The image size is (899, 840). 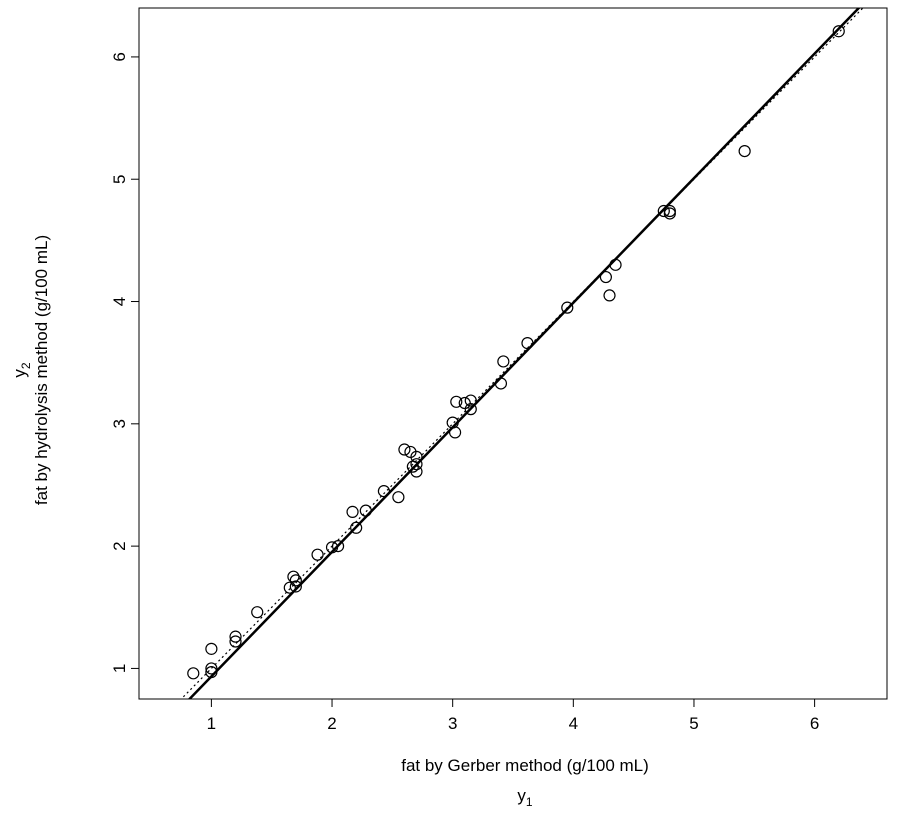 What do you see at coordinates (693, 723) in the screenshot?
I see `x-tick-label: 5` at bounding box center [693, 723].